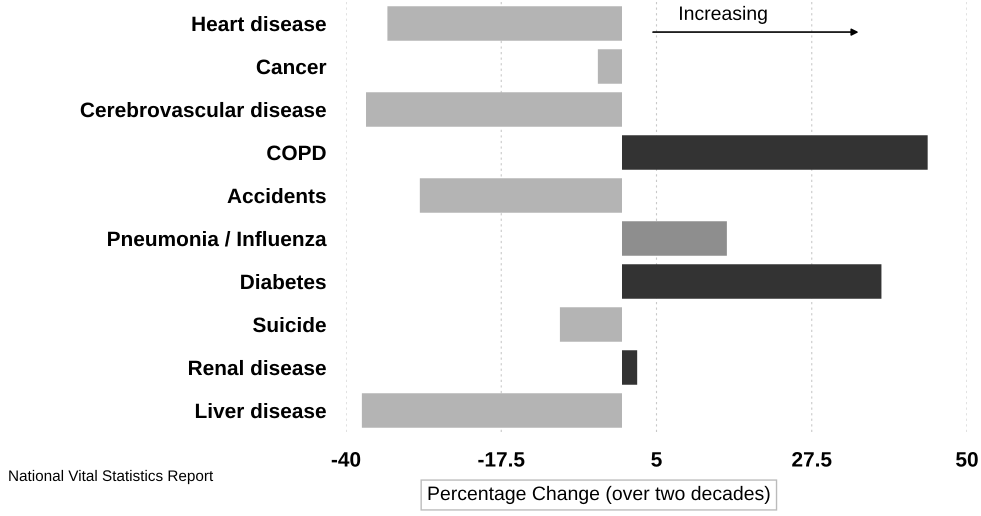 The height and width of the screenshot is (516, 981). I want to click on text: National Vital Statistics Report, so click(111, 477).